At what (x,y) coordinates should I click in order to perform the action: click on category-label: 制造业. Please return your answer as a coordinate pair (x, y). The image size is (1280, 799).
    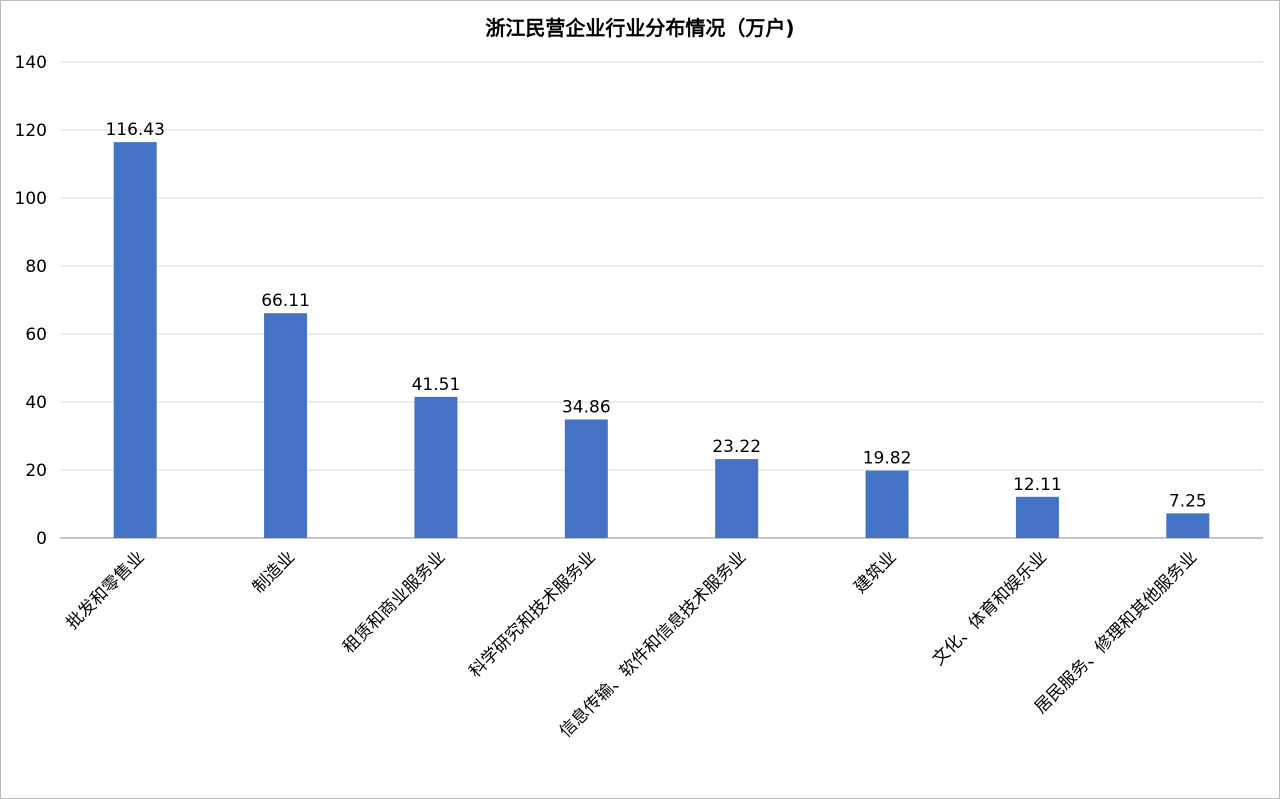
    Looking at the image, I should click on (274, 572).